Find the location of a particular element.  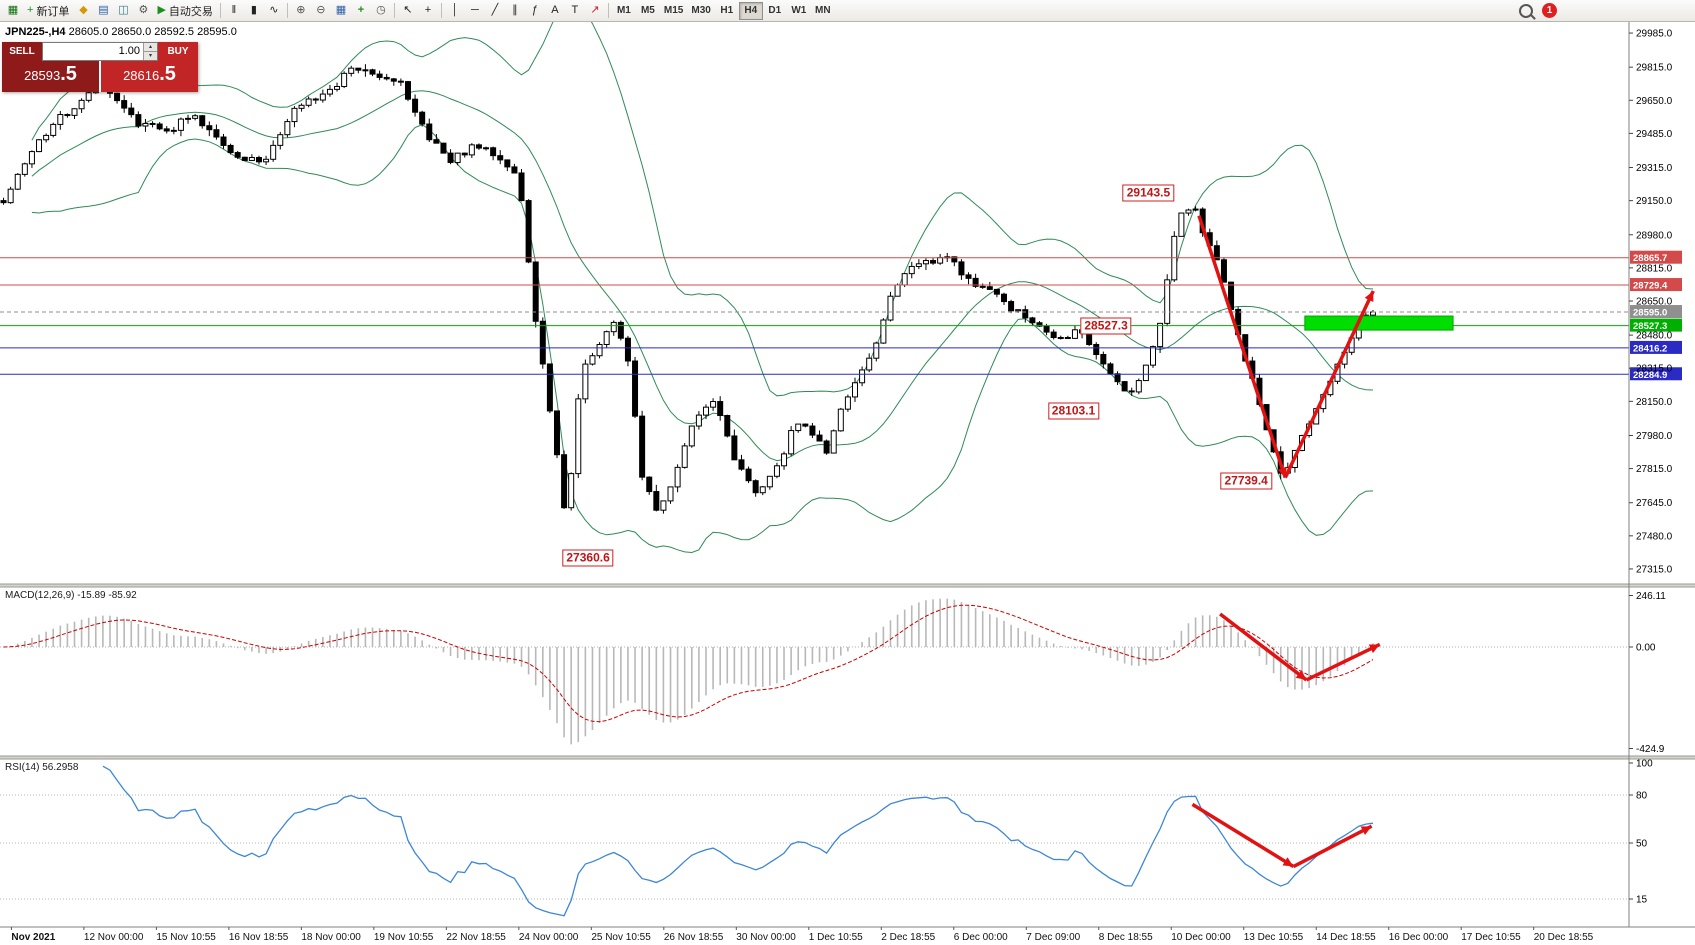

one-click-trading-panel: SELL 1.00 ▴ ▾ BUY 28593.5 28616.5 is located at coordinates (100, 67).